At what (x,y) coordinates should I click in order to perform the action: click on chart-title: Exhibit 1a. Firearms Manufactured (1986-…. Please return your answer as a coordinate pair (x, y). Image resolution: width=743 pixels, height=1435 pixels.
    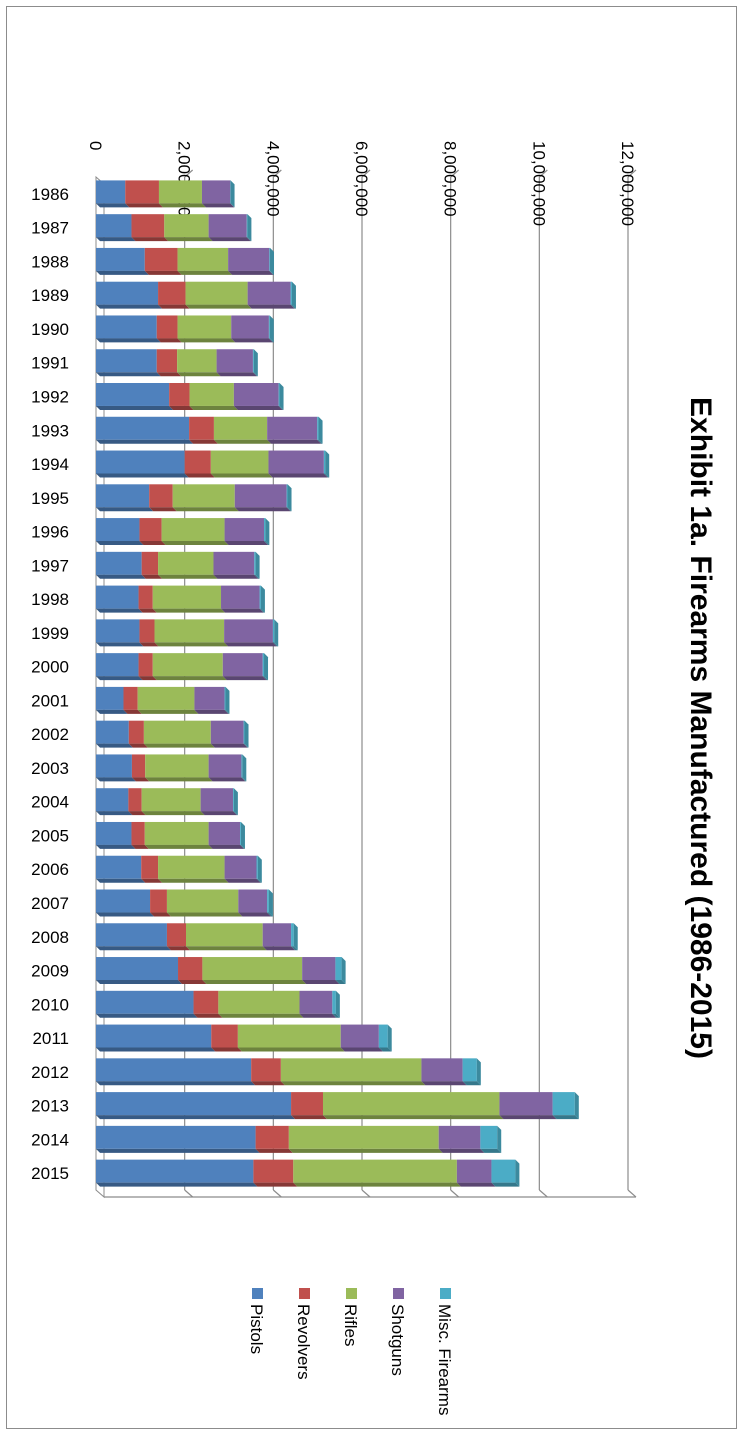
    Looking at the image, I should click on (700, 728).